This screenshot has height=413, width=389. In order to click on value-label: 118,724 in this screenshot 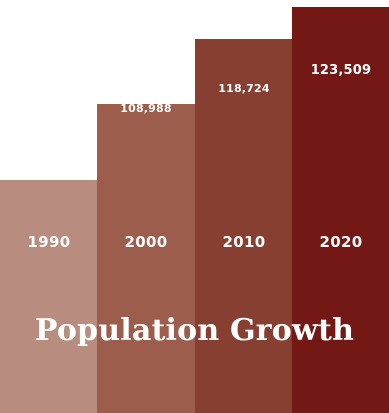, I will do `click(244, 88)`.